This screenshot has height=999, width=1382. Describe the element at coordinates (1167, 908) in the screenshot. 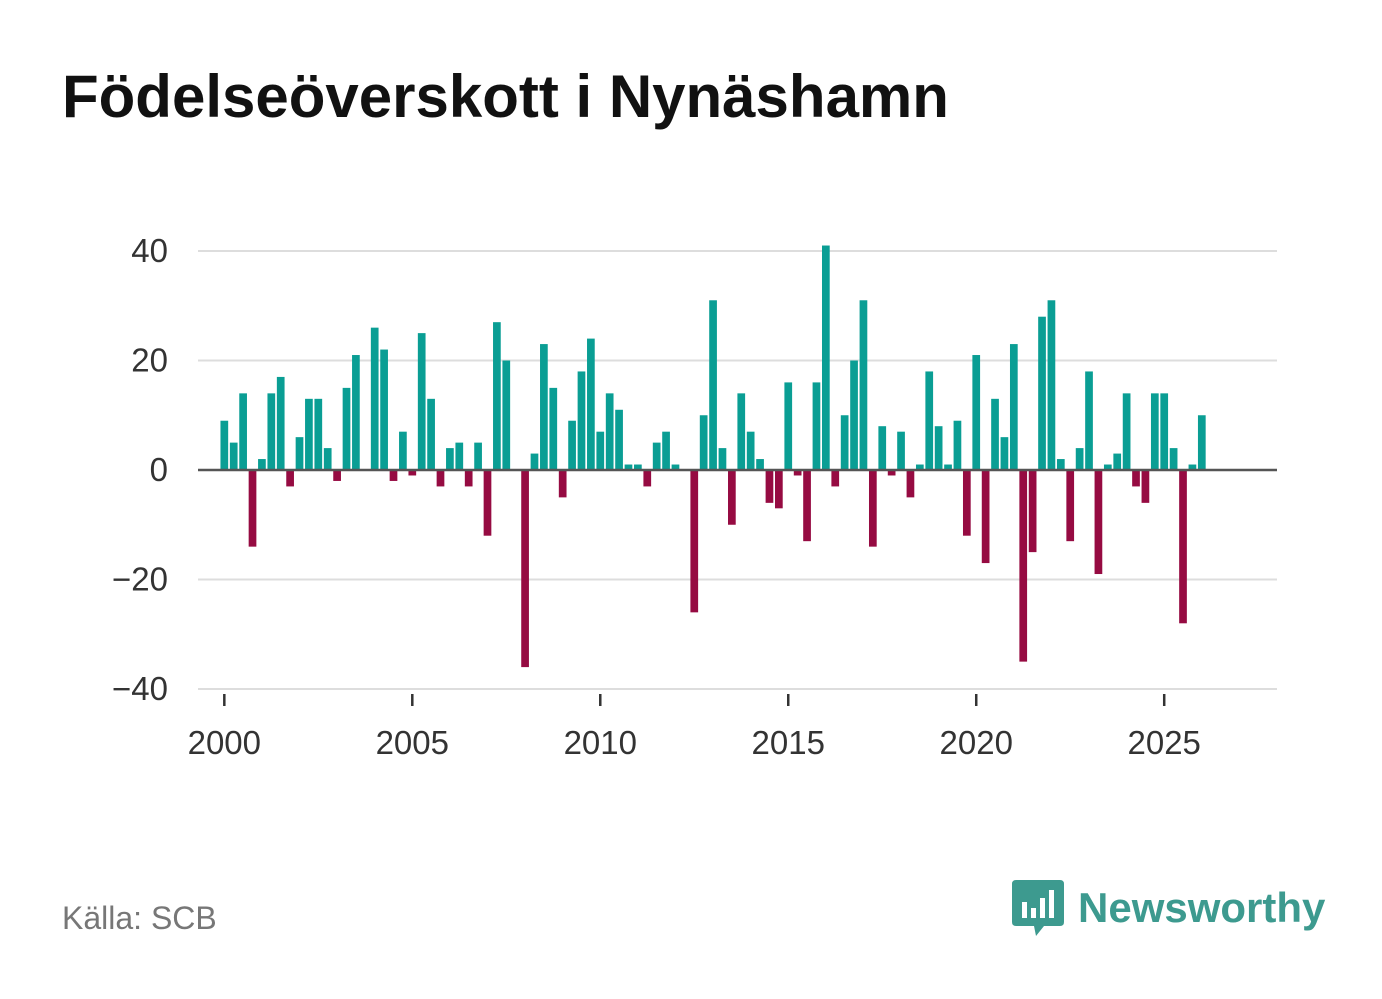

I see `newsworthy-logo: Newsworthy` at that location.